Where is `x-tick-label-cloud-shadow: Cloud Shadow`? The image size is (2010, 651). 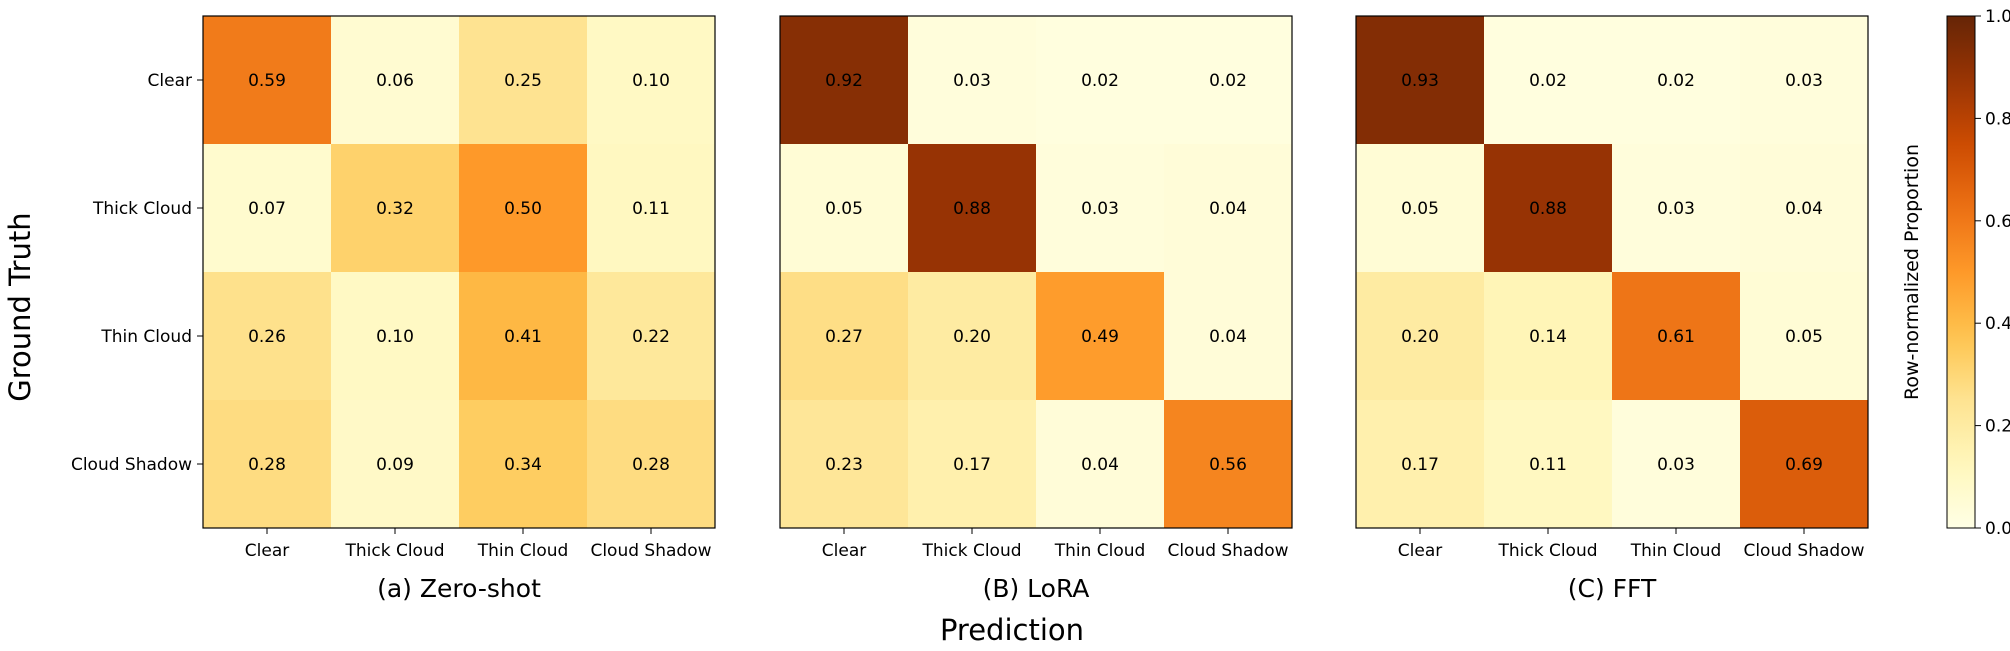 x-tick-label-cloud-shadow: Cloud Shadow is located at coordinates (1803, 551).